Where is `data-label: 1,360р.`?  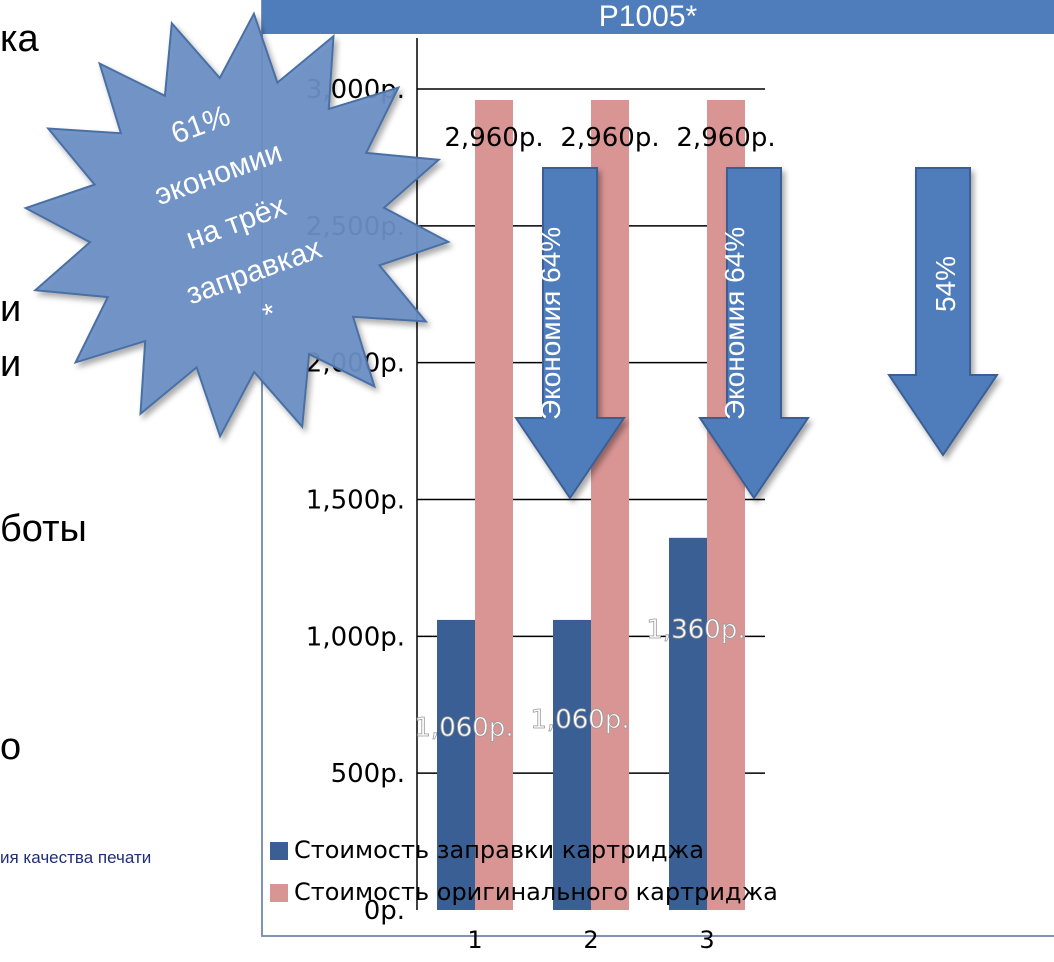 data-label: 1,360р. is located at coordinates (695, 630).